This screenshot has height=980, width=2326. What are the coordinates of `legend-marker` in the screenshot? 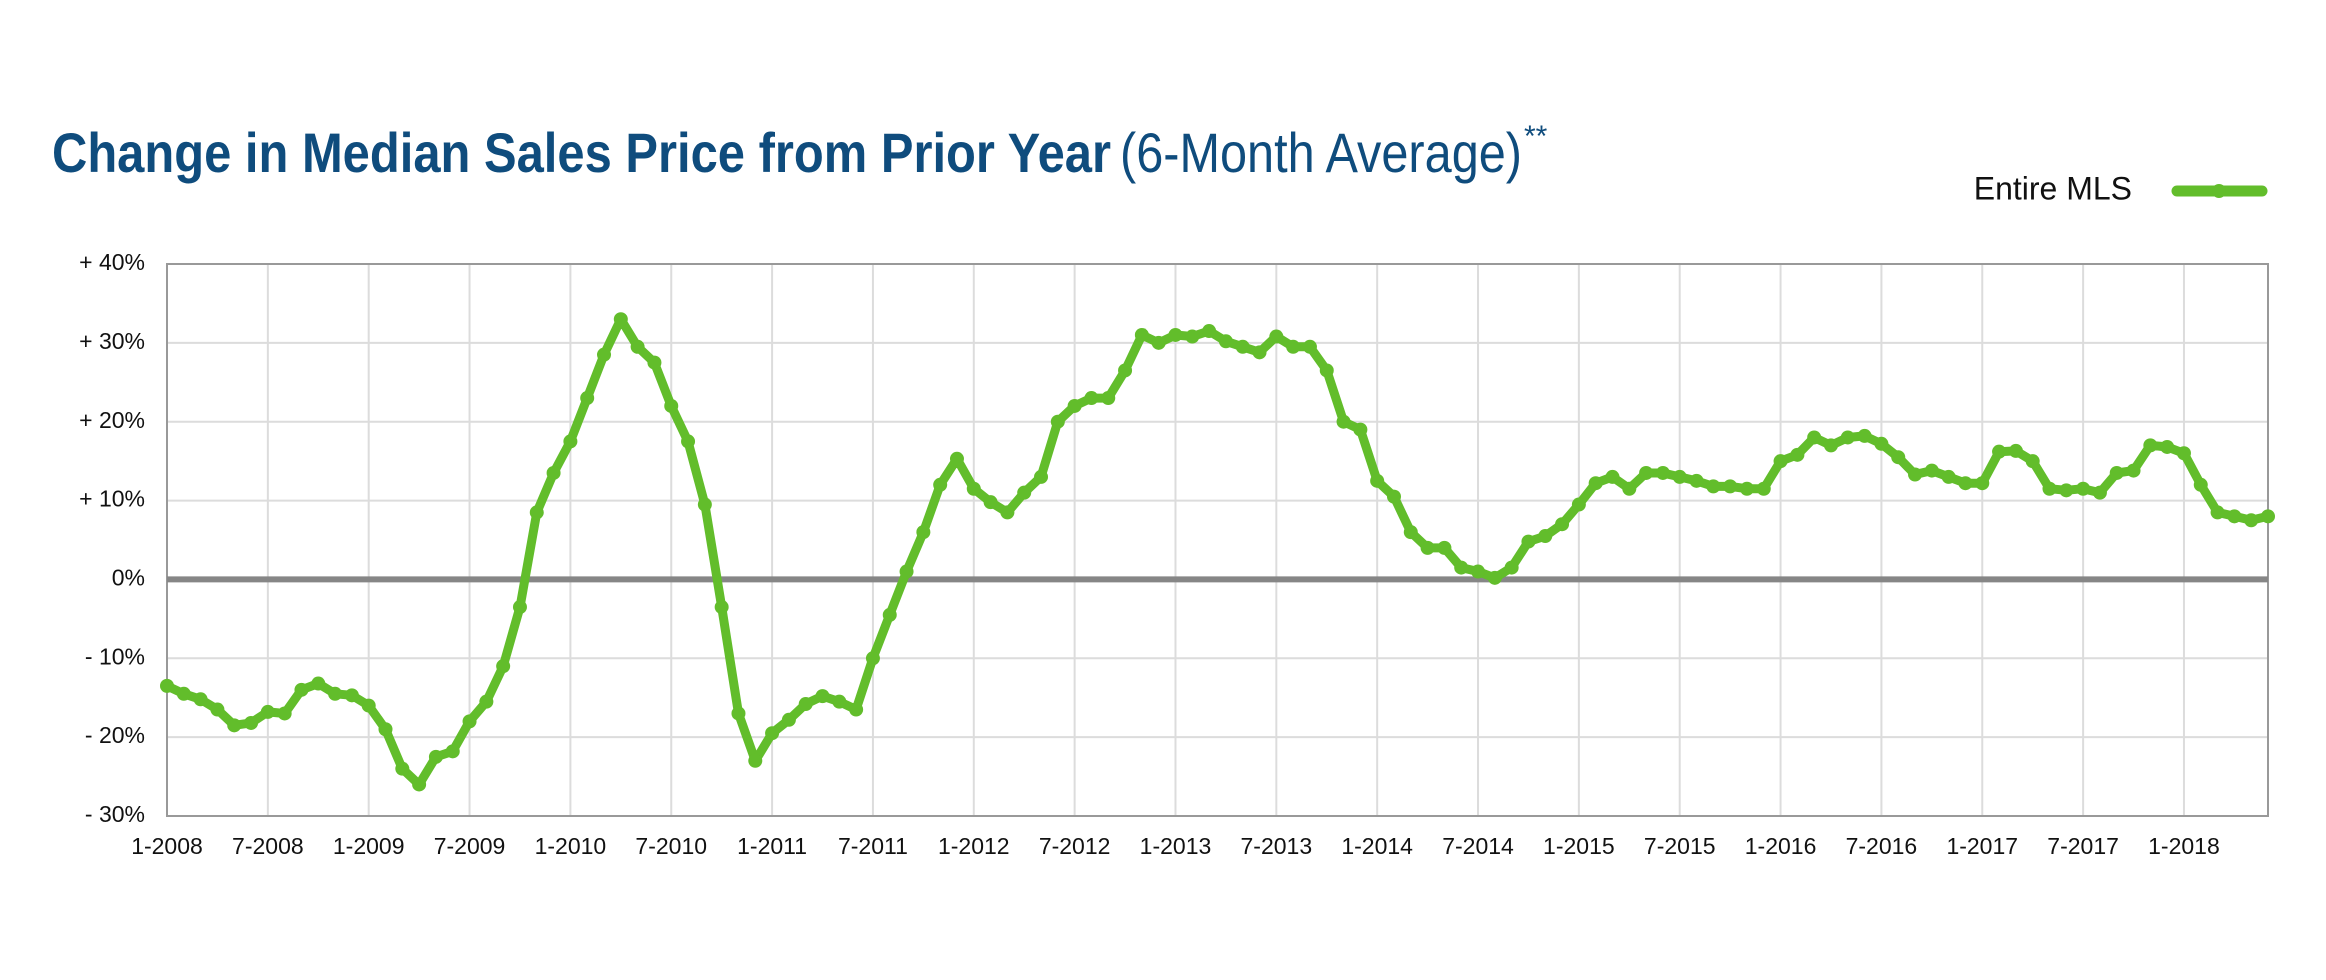 It's located at (2219, 191).